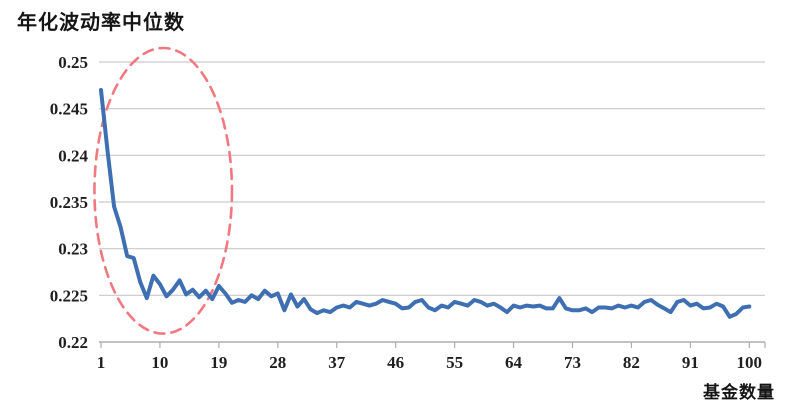 The image size is (800, 413). I want to click on x-tick-label: 82, so click(631, 362).